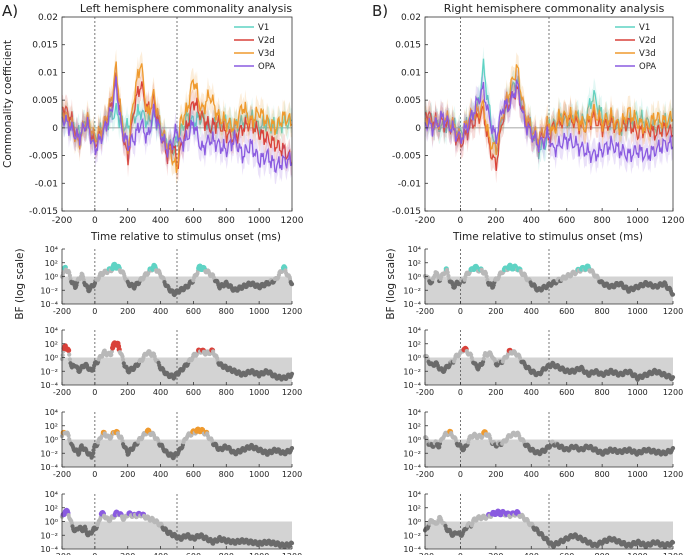 The image size is (685, 555). Describe the element at coordinates (259, 474) in the screenshot. I see `bf-left-V3d-xtick-label-6: 1000` at that location.